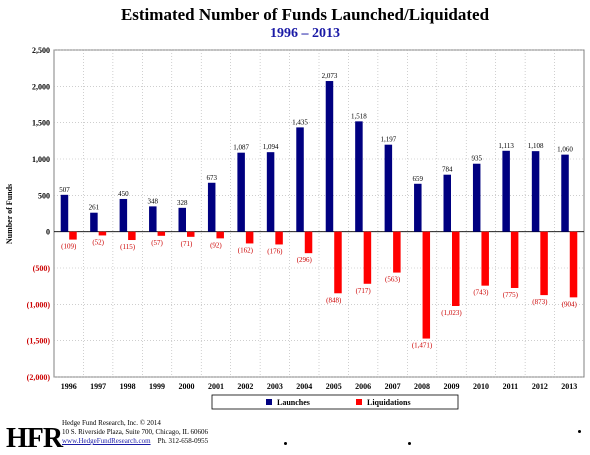 Image resolution: width=590 pixels, height=455 pixels. What do you see at coordinates (128, 247) in the screenshot?
I see `data-label-liquidations: (115)` at bounding box center [128, 247].